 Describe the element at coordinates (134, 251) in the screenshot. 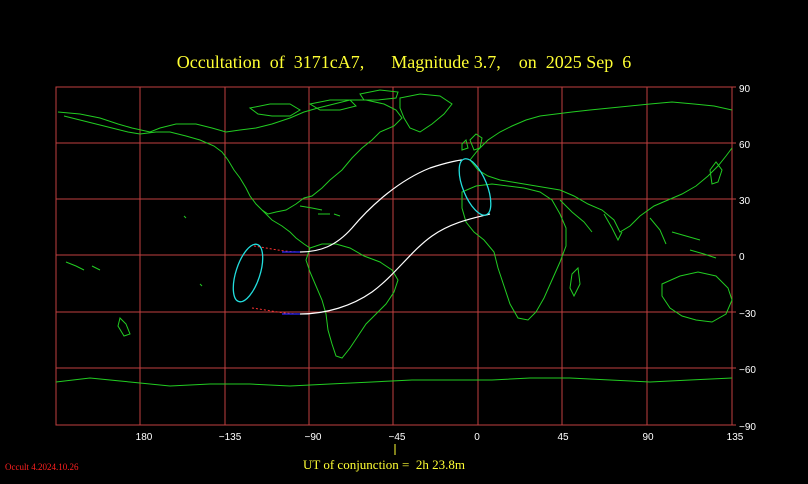

I see `coast-pacific-islands` at that location.